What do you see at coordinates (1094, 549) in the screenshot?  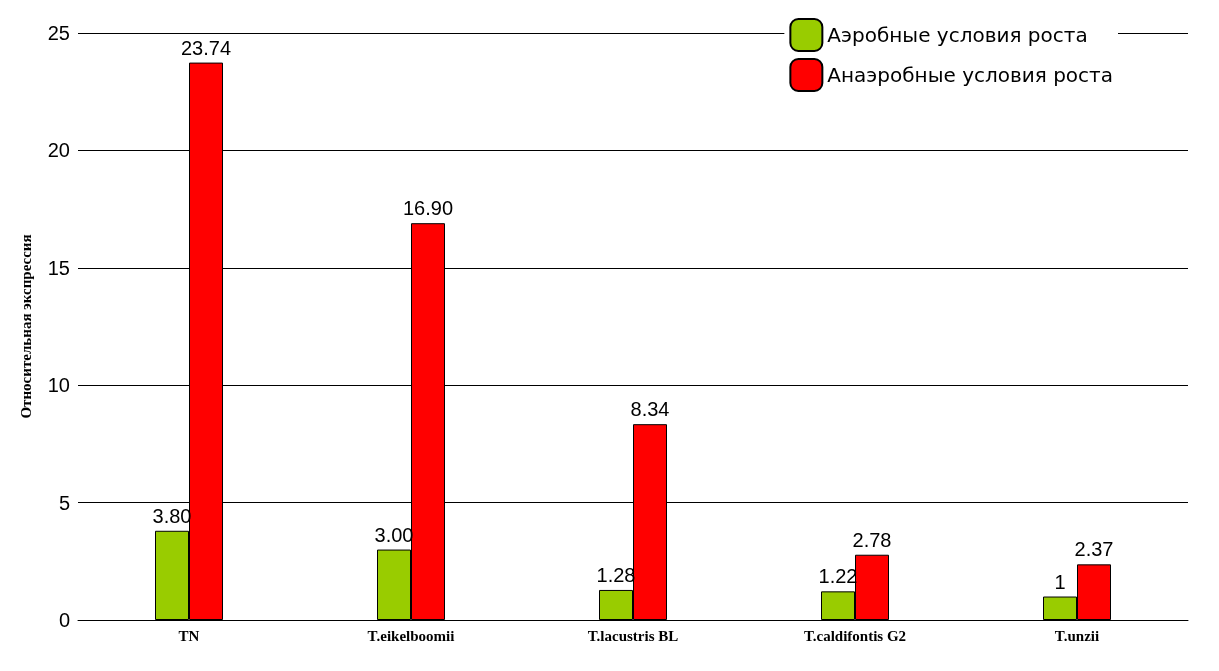 I see `data-label: 2.37` at bounding box center [1094, 549].